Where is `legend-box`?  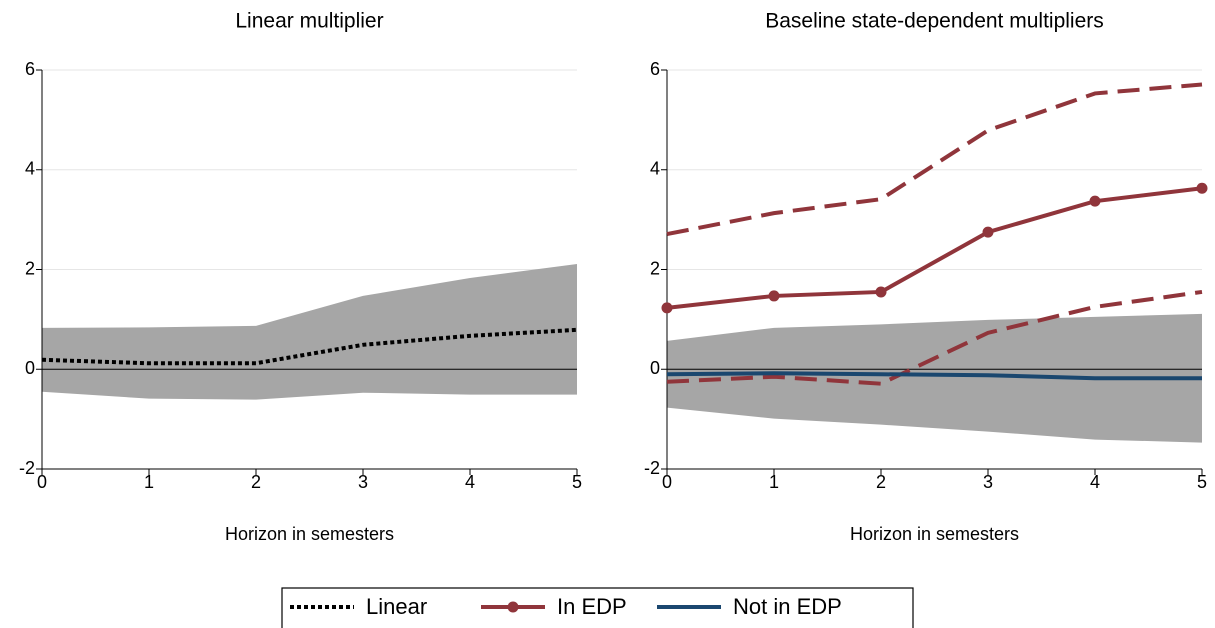
legend-box is located at coordinates (597, 607).